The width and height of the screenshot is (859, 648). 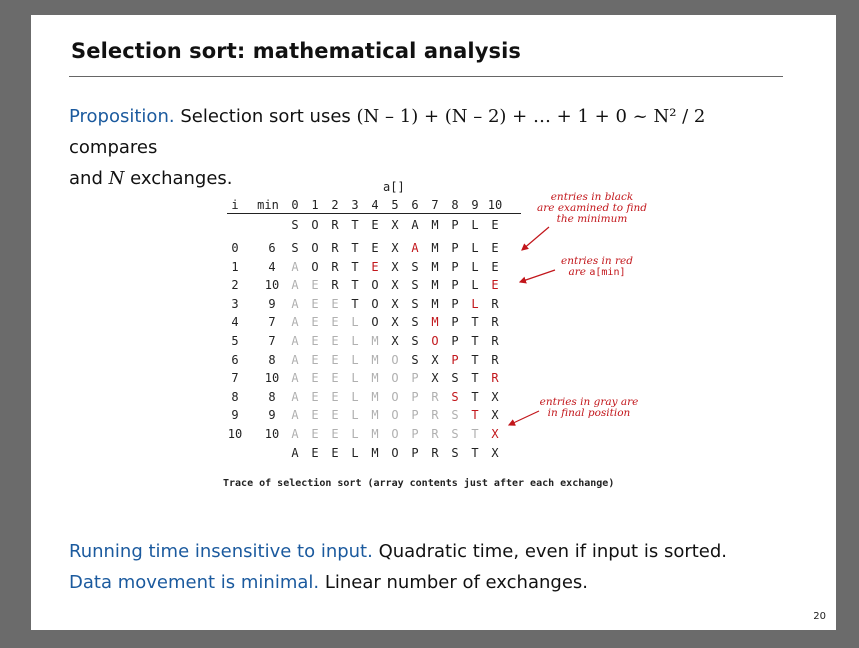 I want to click on row-min: 10, so click(x=272, y=434).